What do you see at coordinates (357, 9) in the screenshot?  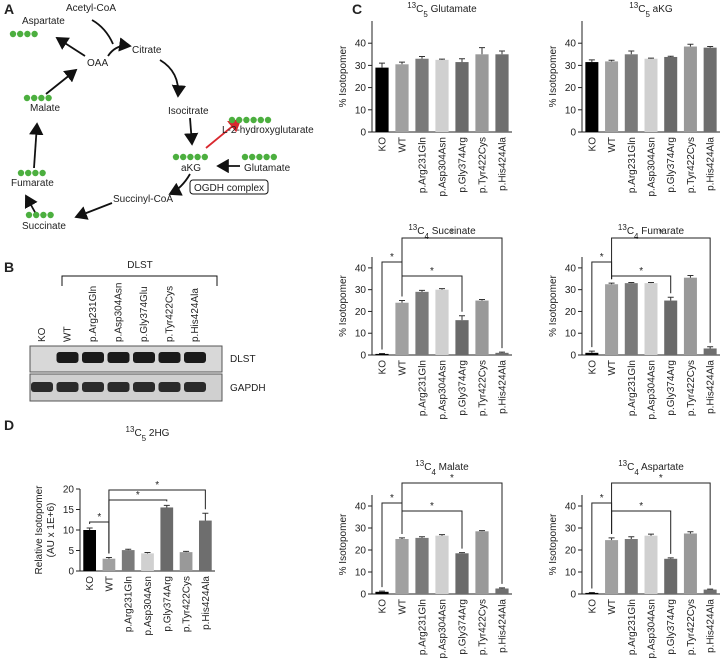 I see `panel-letter: C` at bounding box center [357, 9].